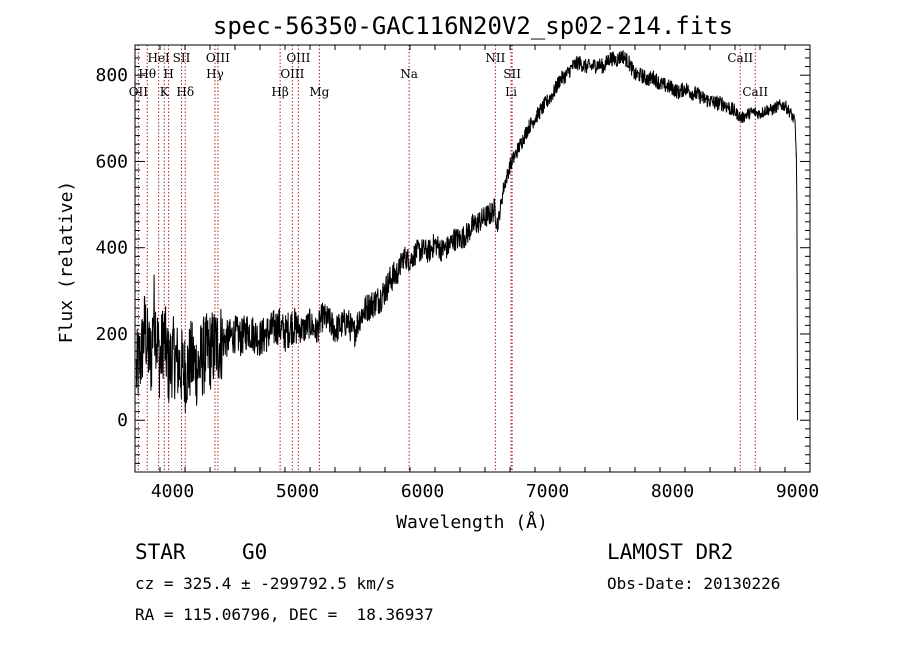 The width and height of the screenshot is (900, 649). Describe the element at coordinates (168, 74) in the screenshot. I see `line-annotation-label: H` at that location.